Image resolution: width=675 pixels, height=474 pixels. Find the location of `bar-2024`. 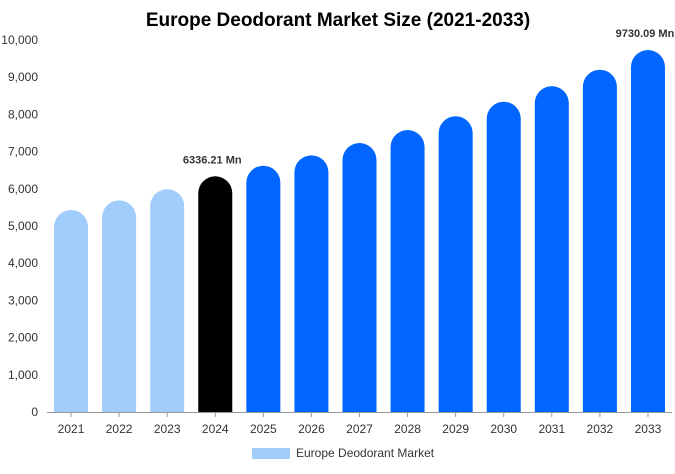

bar-2024 is located at coordinates (215, 294).